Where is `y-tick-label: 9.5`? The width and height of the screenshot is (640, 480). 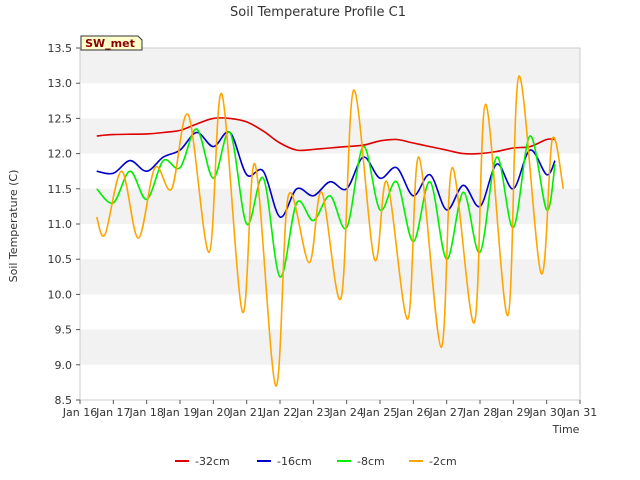
y-tick-label: 9.5 is located at coordinates (64, 330).